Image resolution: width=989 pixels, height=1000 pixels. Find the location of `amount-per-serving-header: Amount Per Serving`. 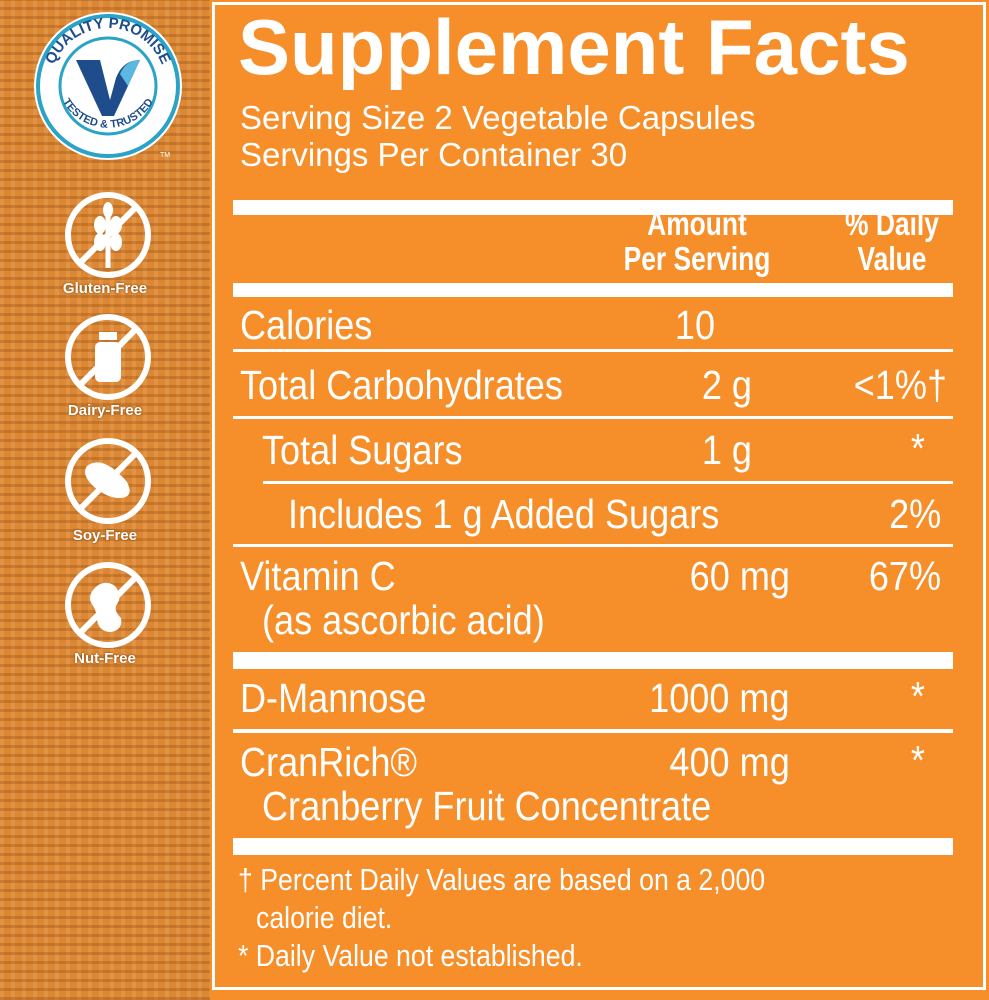

amount-per-serving-header: Amount Per Serving is located at coordinates (697, 241).